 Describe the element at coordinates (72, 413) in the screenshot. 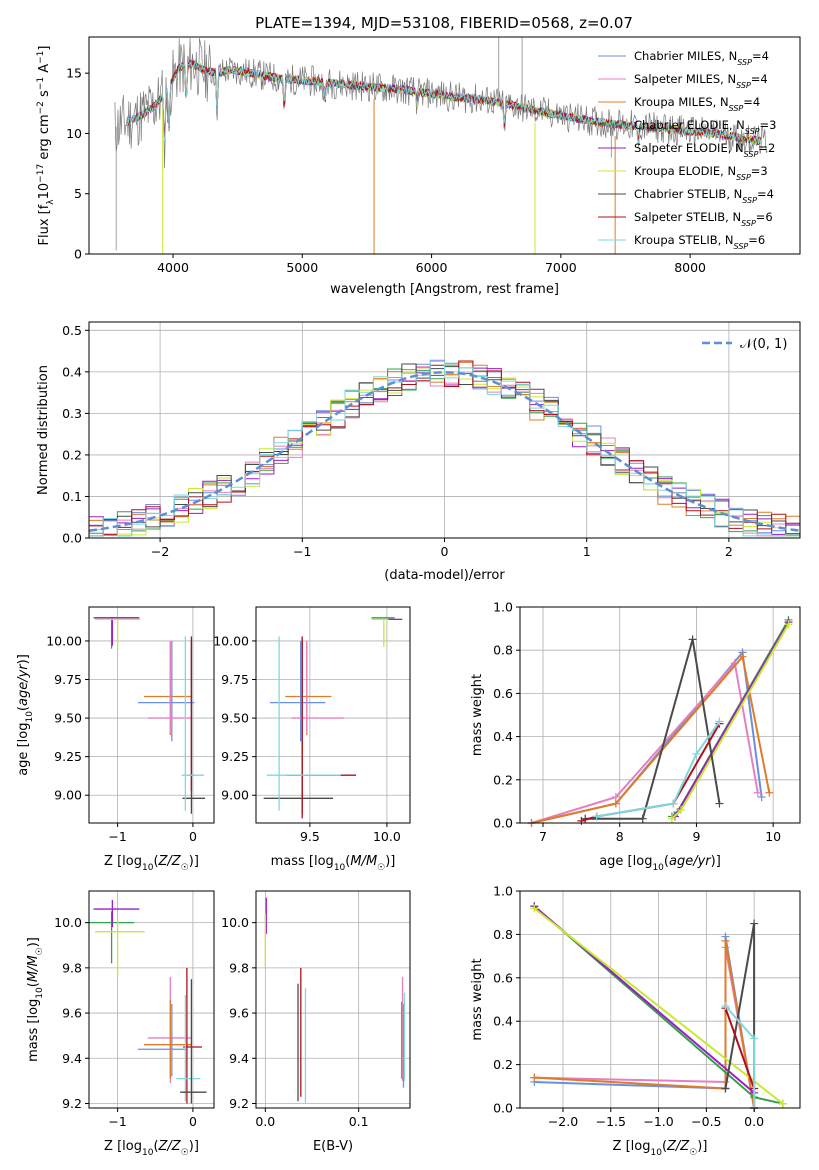

I see `y-tick-label: 0.3` at that location.